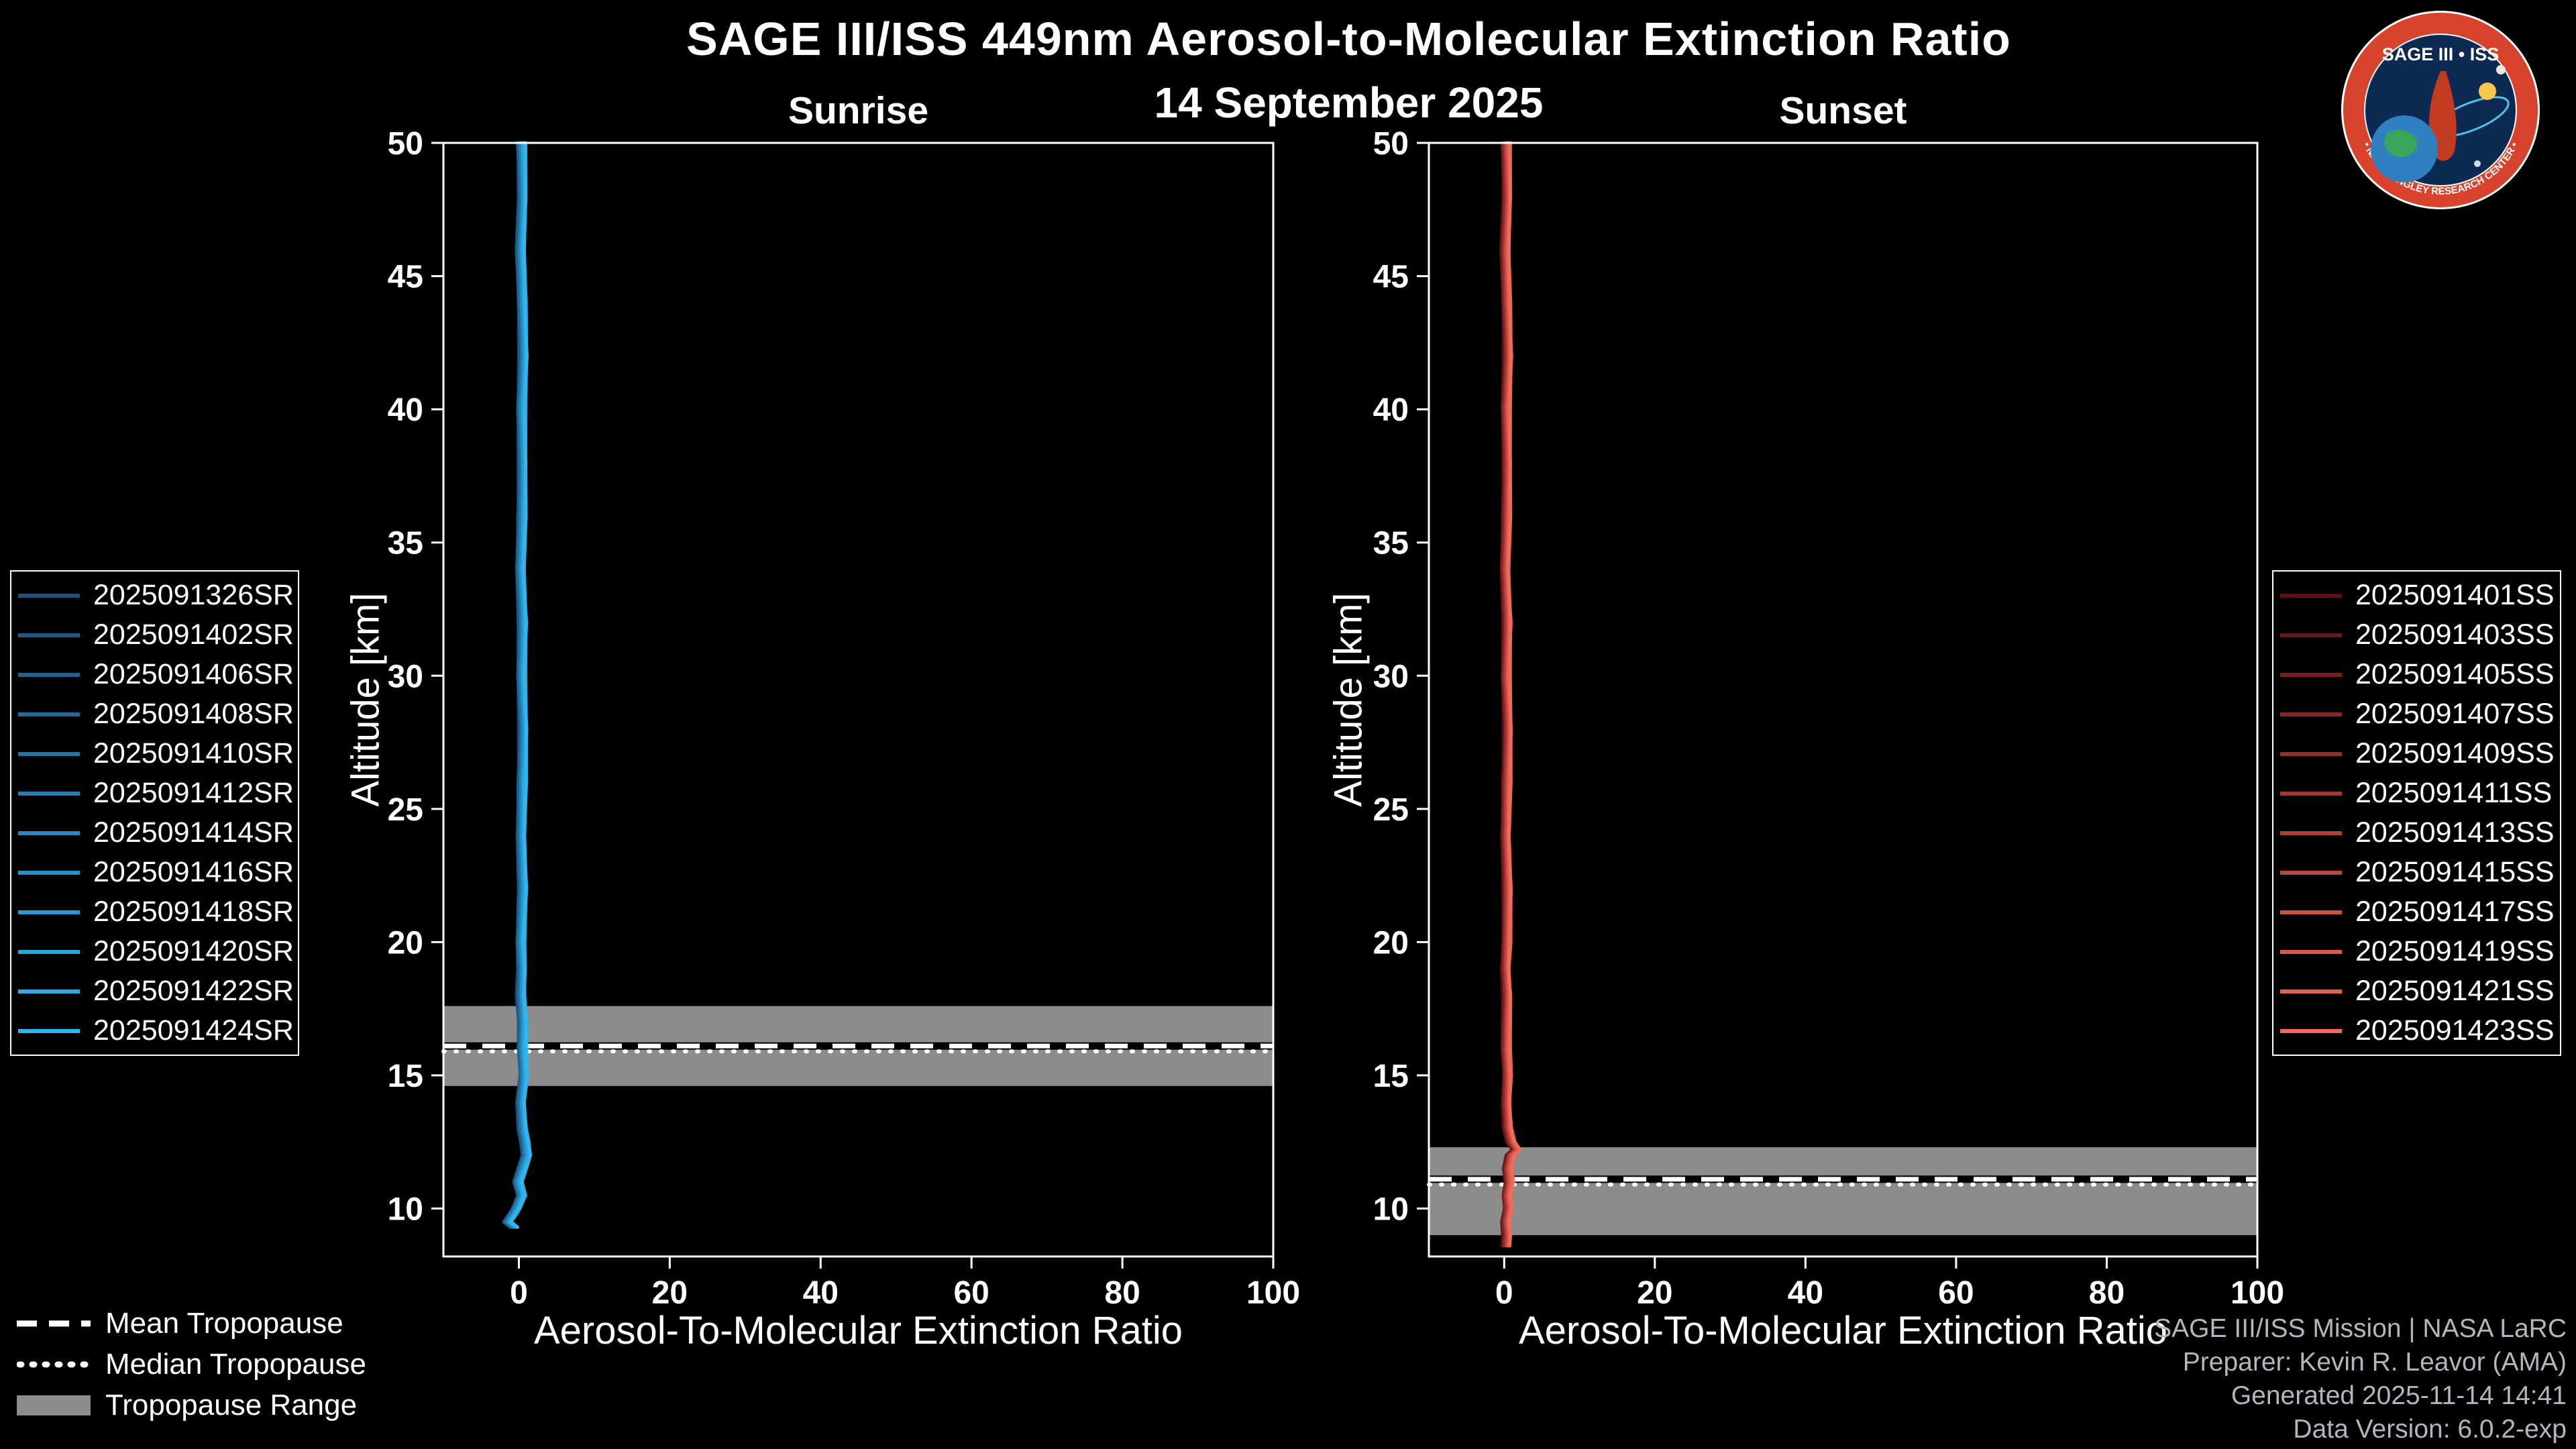  What do you see at coordinates (2441, 54) in the screenshot?
I see `logo-title-text: SAGE III • ISS` at bounding box center [2441, 54].